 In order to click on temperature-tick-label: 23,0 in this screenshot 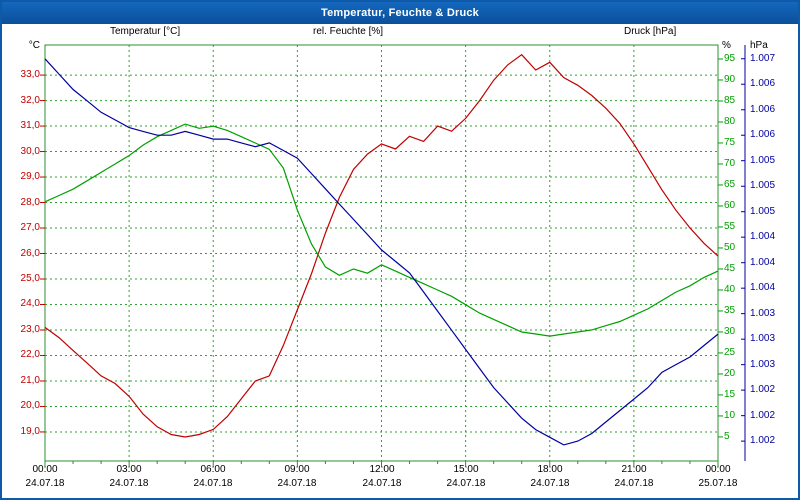, I will do `click(30, 329)`.